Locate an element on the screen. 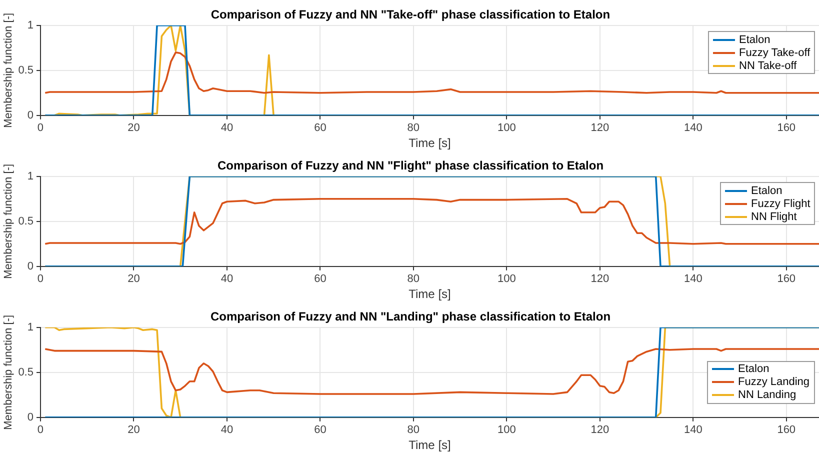 This screenshot has height=453, width=819. chart-title: Comparison of Fuzzy and NN "Landing" phase classification to Etalon is located at coordinates (410, 317).